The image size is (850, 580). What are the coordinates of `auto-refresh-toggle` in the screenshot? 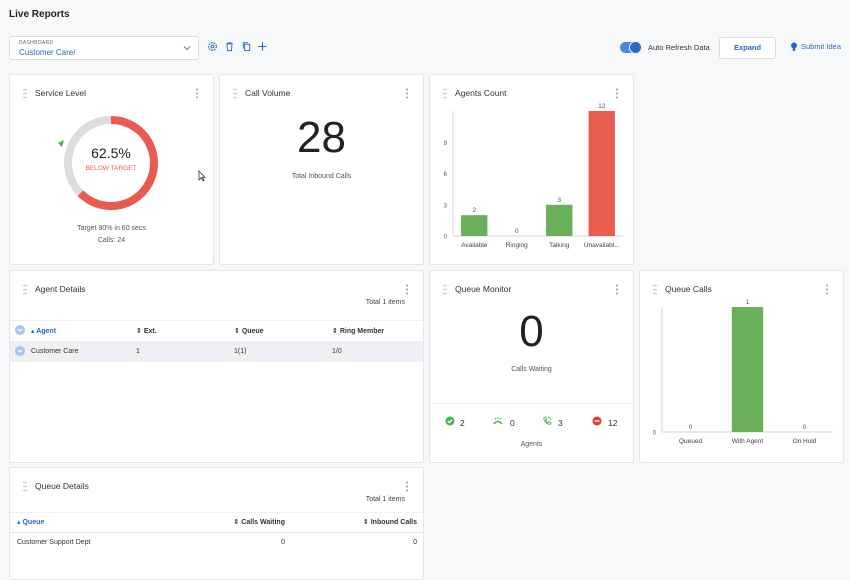 It's located at (631, 47).